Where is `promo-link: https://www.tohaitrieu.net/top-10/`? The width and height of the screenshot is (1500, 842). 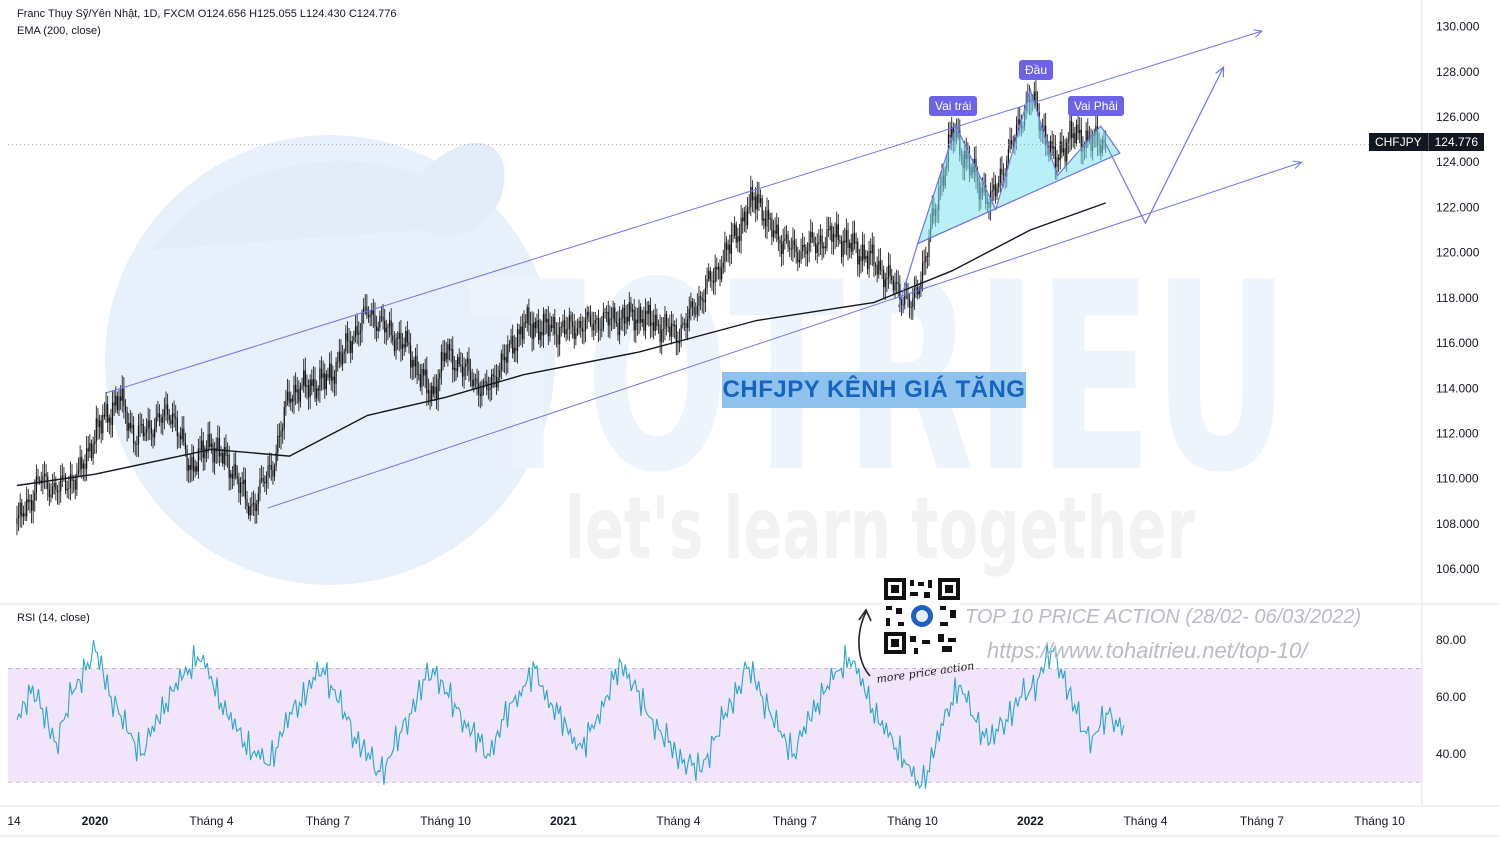 promo-link: https://www.tohaitrieu.net/top-10/ is located at coordinates (1147, 650).